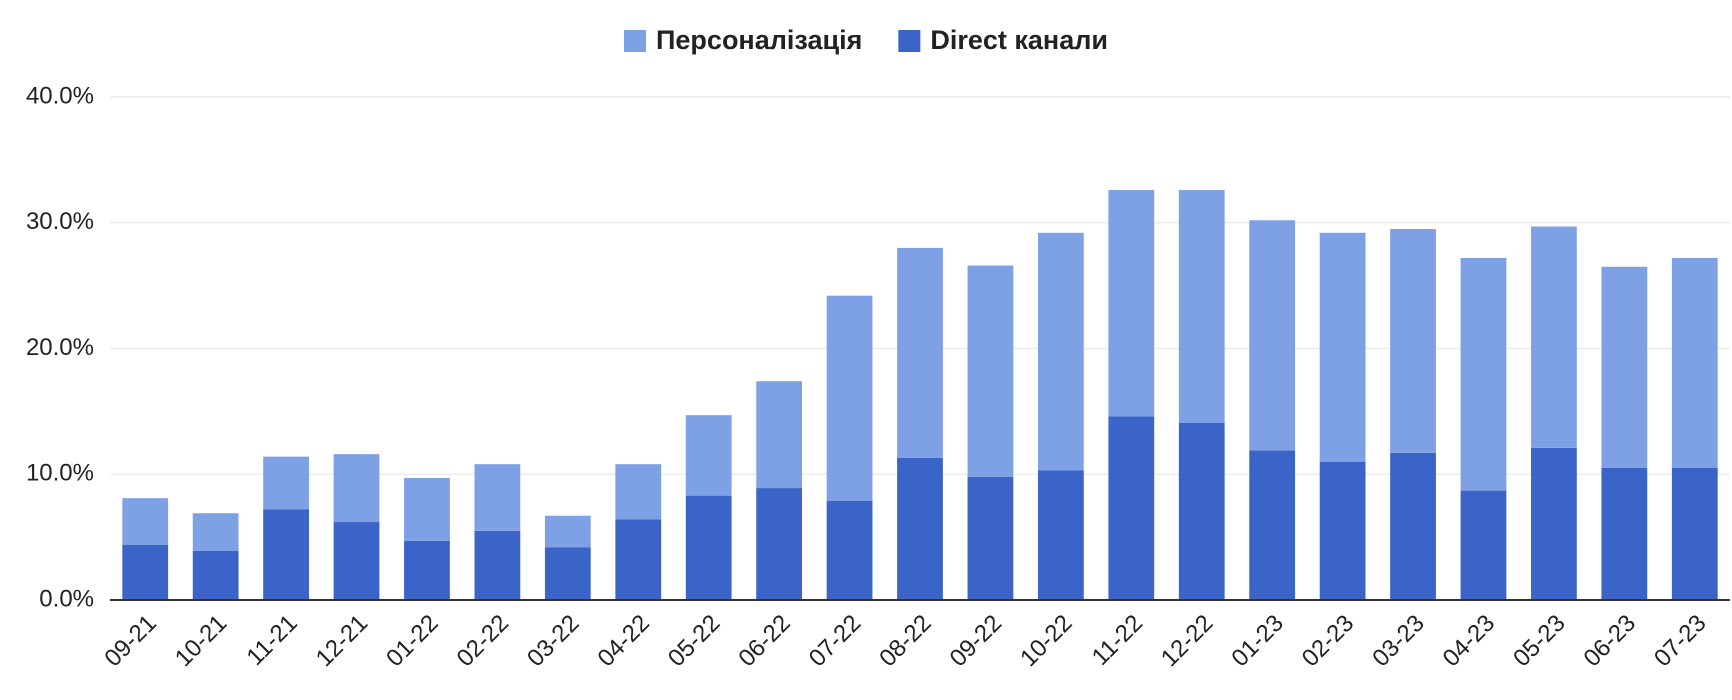  Describe the element at coordinates (412, 641) in the screenshot. I see `x-tick-label: 01-22` at that location.